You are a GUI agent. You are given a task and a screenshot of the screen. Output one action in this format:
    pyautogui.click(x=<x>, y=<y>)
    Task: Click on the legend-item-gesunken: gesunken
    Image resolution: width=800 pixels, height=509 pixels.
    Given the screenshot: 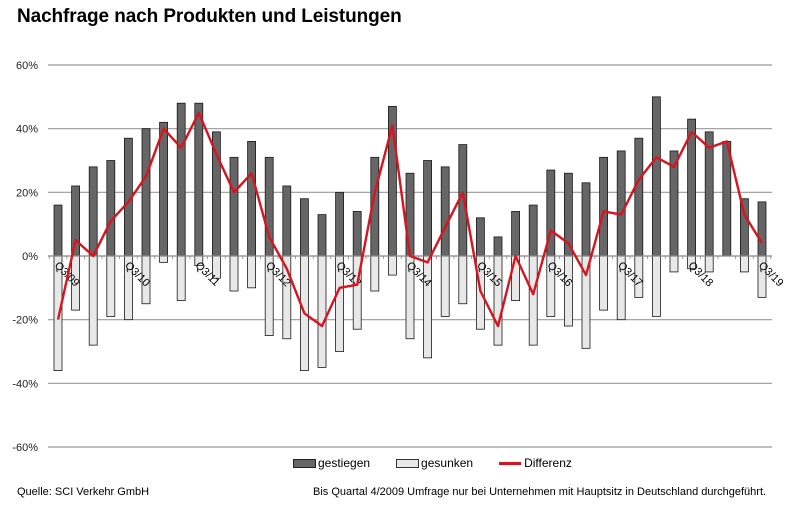 What is the action you would take?
    pyautogui.click(x=434, y=463)
    